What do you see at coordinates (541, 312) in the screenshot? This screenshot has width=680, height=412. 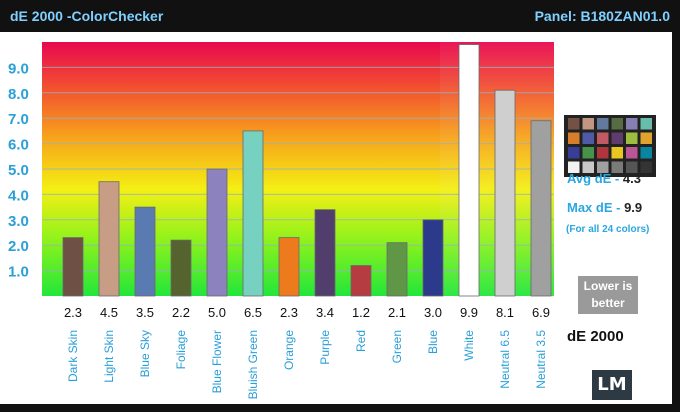 I see `value-label: 6.9` at bounding box center [541, 312].